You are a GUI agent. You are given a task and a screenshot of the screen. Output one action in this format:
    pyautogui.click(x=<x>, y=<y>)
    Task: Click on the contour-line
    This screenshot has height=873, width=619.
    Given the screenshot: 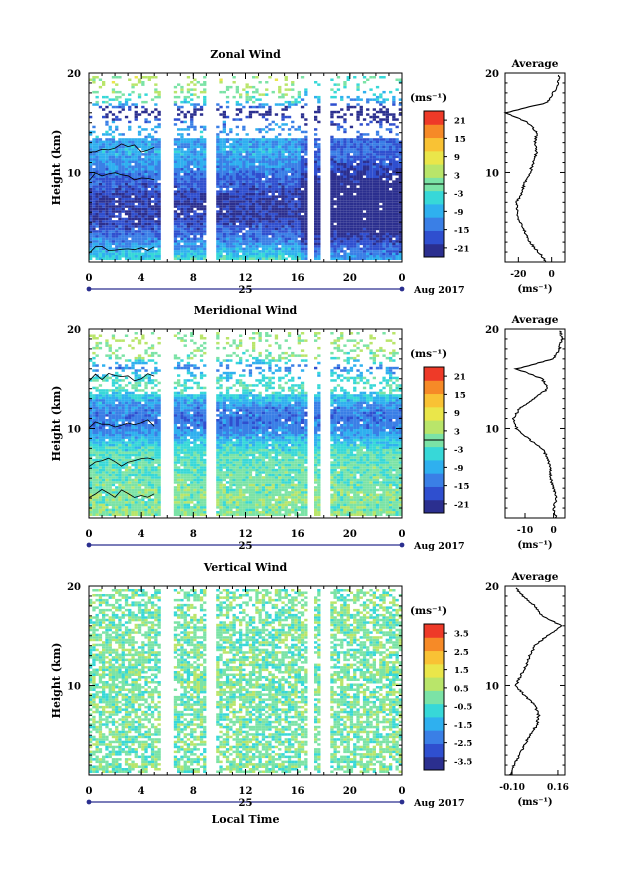 What is the action you would take?
    pyautogui.click(x=121, y=148)
    